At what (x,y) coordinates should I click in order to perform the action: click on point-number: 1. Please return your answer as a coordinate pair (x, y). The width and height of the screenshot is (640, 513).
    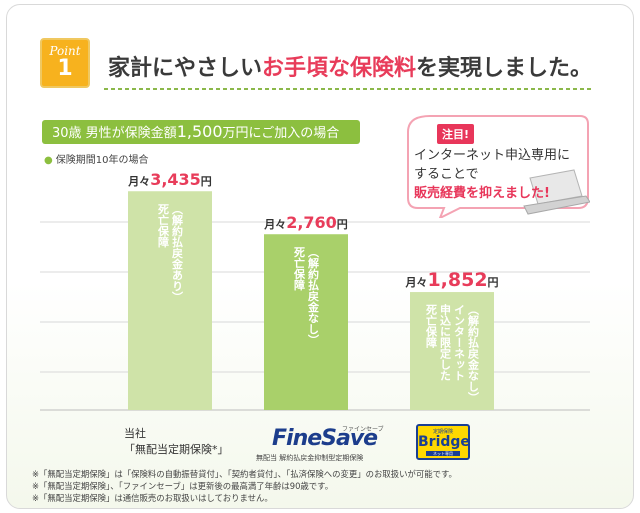
    Looking at the image, I should click on (65, 68).